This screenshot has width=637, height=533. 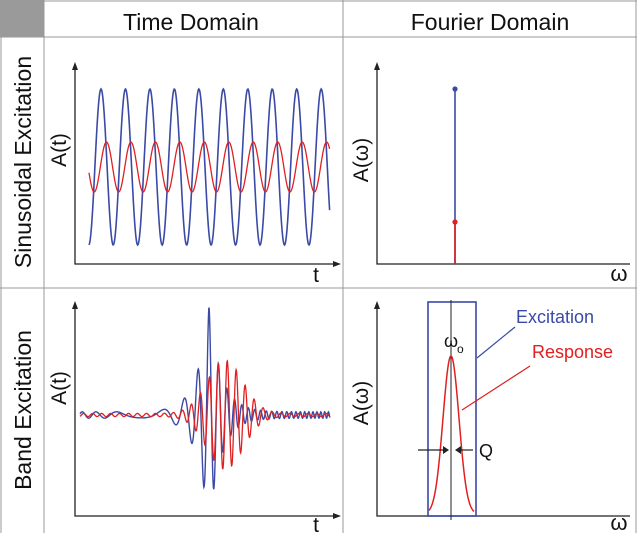 What do you see at coordinates (460, 349) in the screenshot?
I see `omega-zero-subscript: o` at bounding box center [460, 349].